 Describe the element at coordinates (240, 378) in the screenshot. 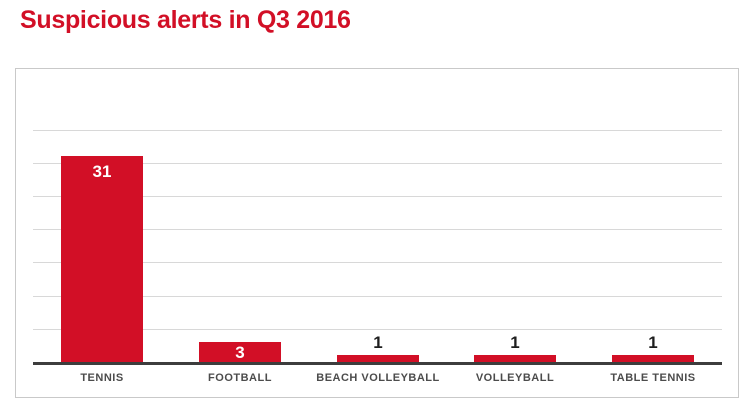

I see `axis-category-label: FOOTBALL` at that location.